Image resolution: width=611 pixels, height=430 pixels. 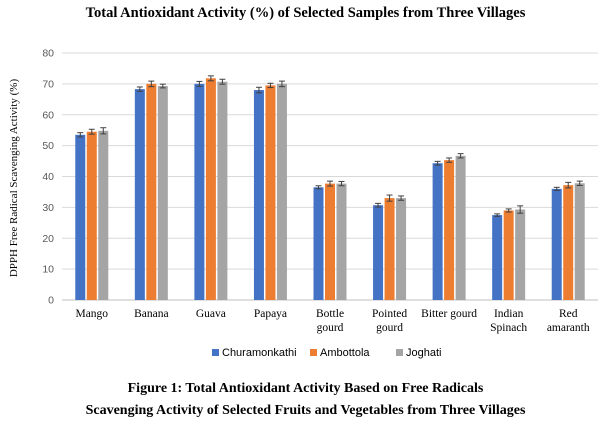 I want to click on y-tick-label: 30, so click(x=48, y=208).